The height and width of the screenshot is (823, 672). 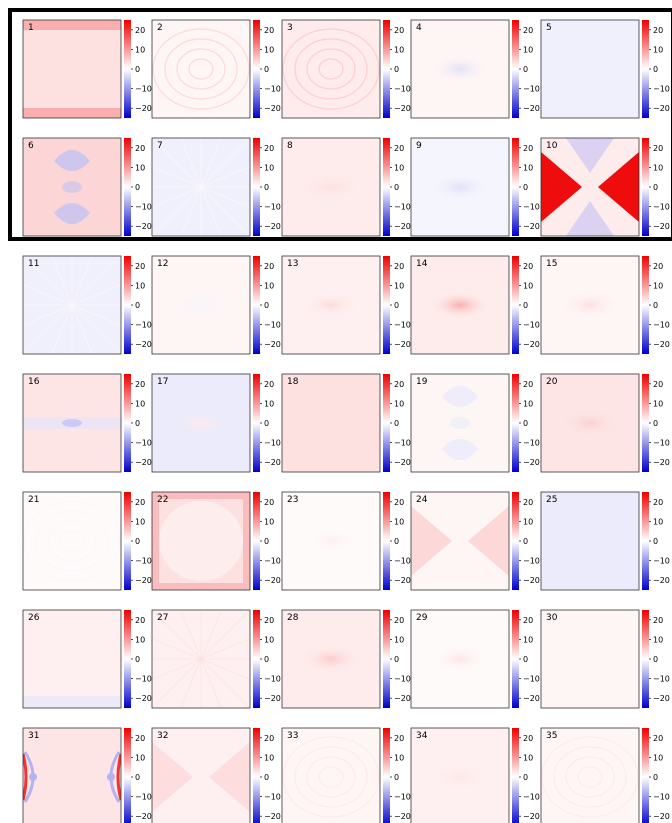 I want to click on panel-label: 2, so click(x=160, y=28).